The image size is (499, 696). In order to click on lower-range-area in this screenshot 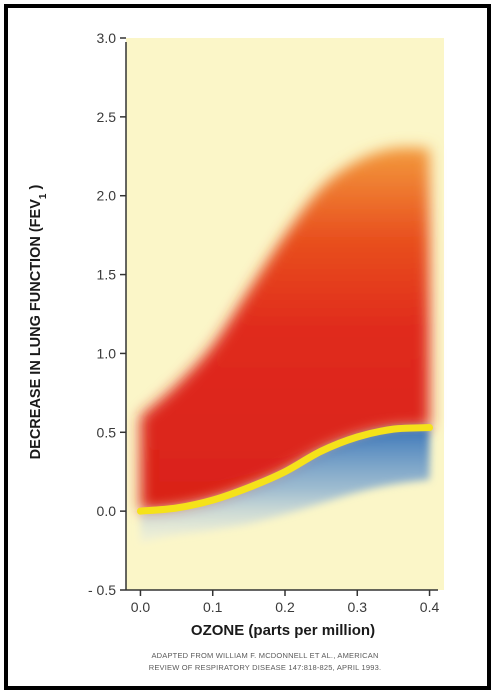, I will do `click(285, 485)`.